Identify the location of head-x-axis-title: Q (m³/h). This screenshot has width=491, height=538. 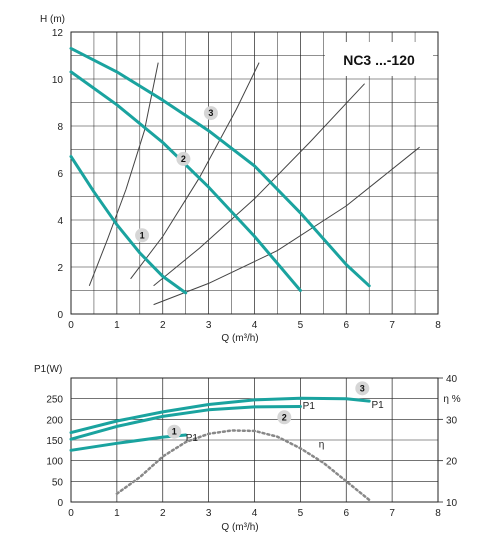
(239, 338).